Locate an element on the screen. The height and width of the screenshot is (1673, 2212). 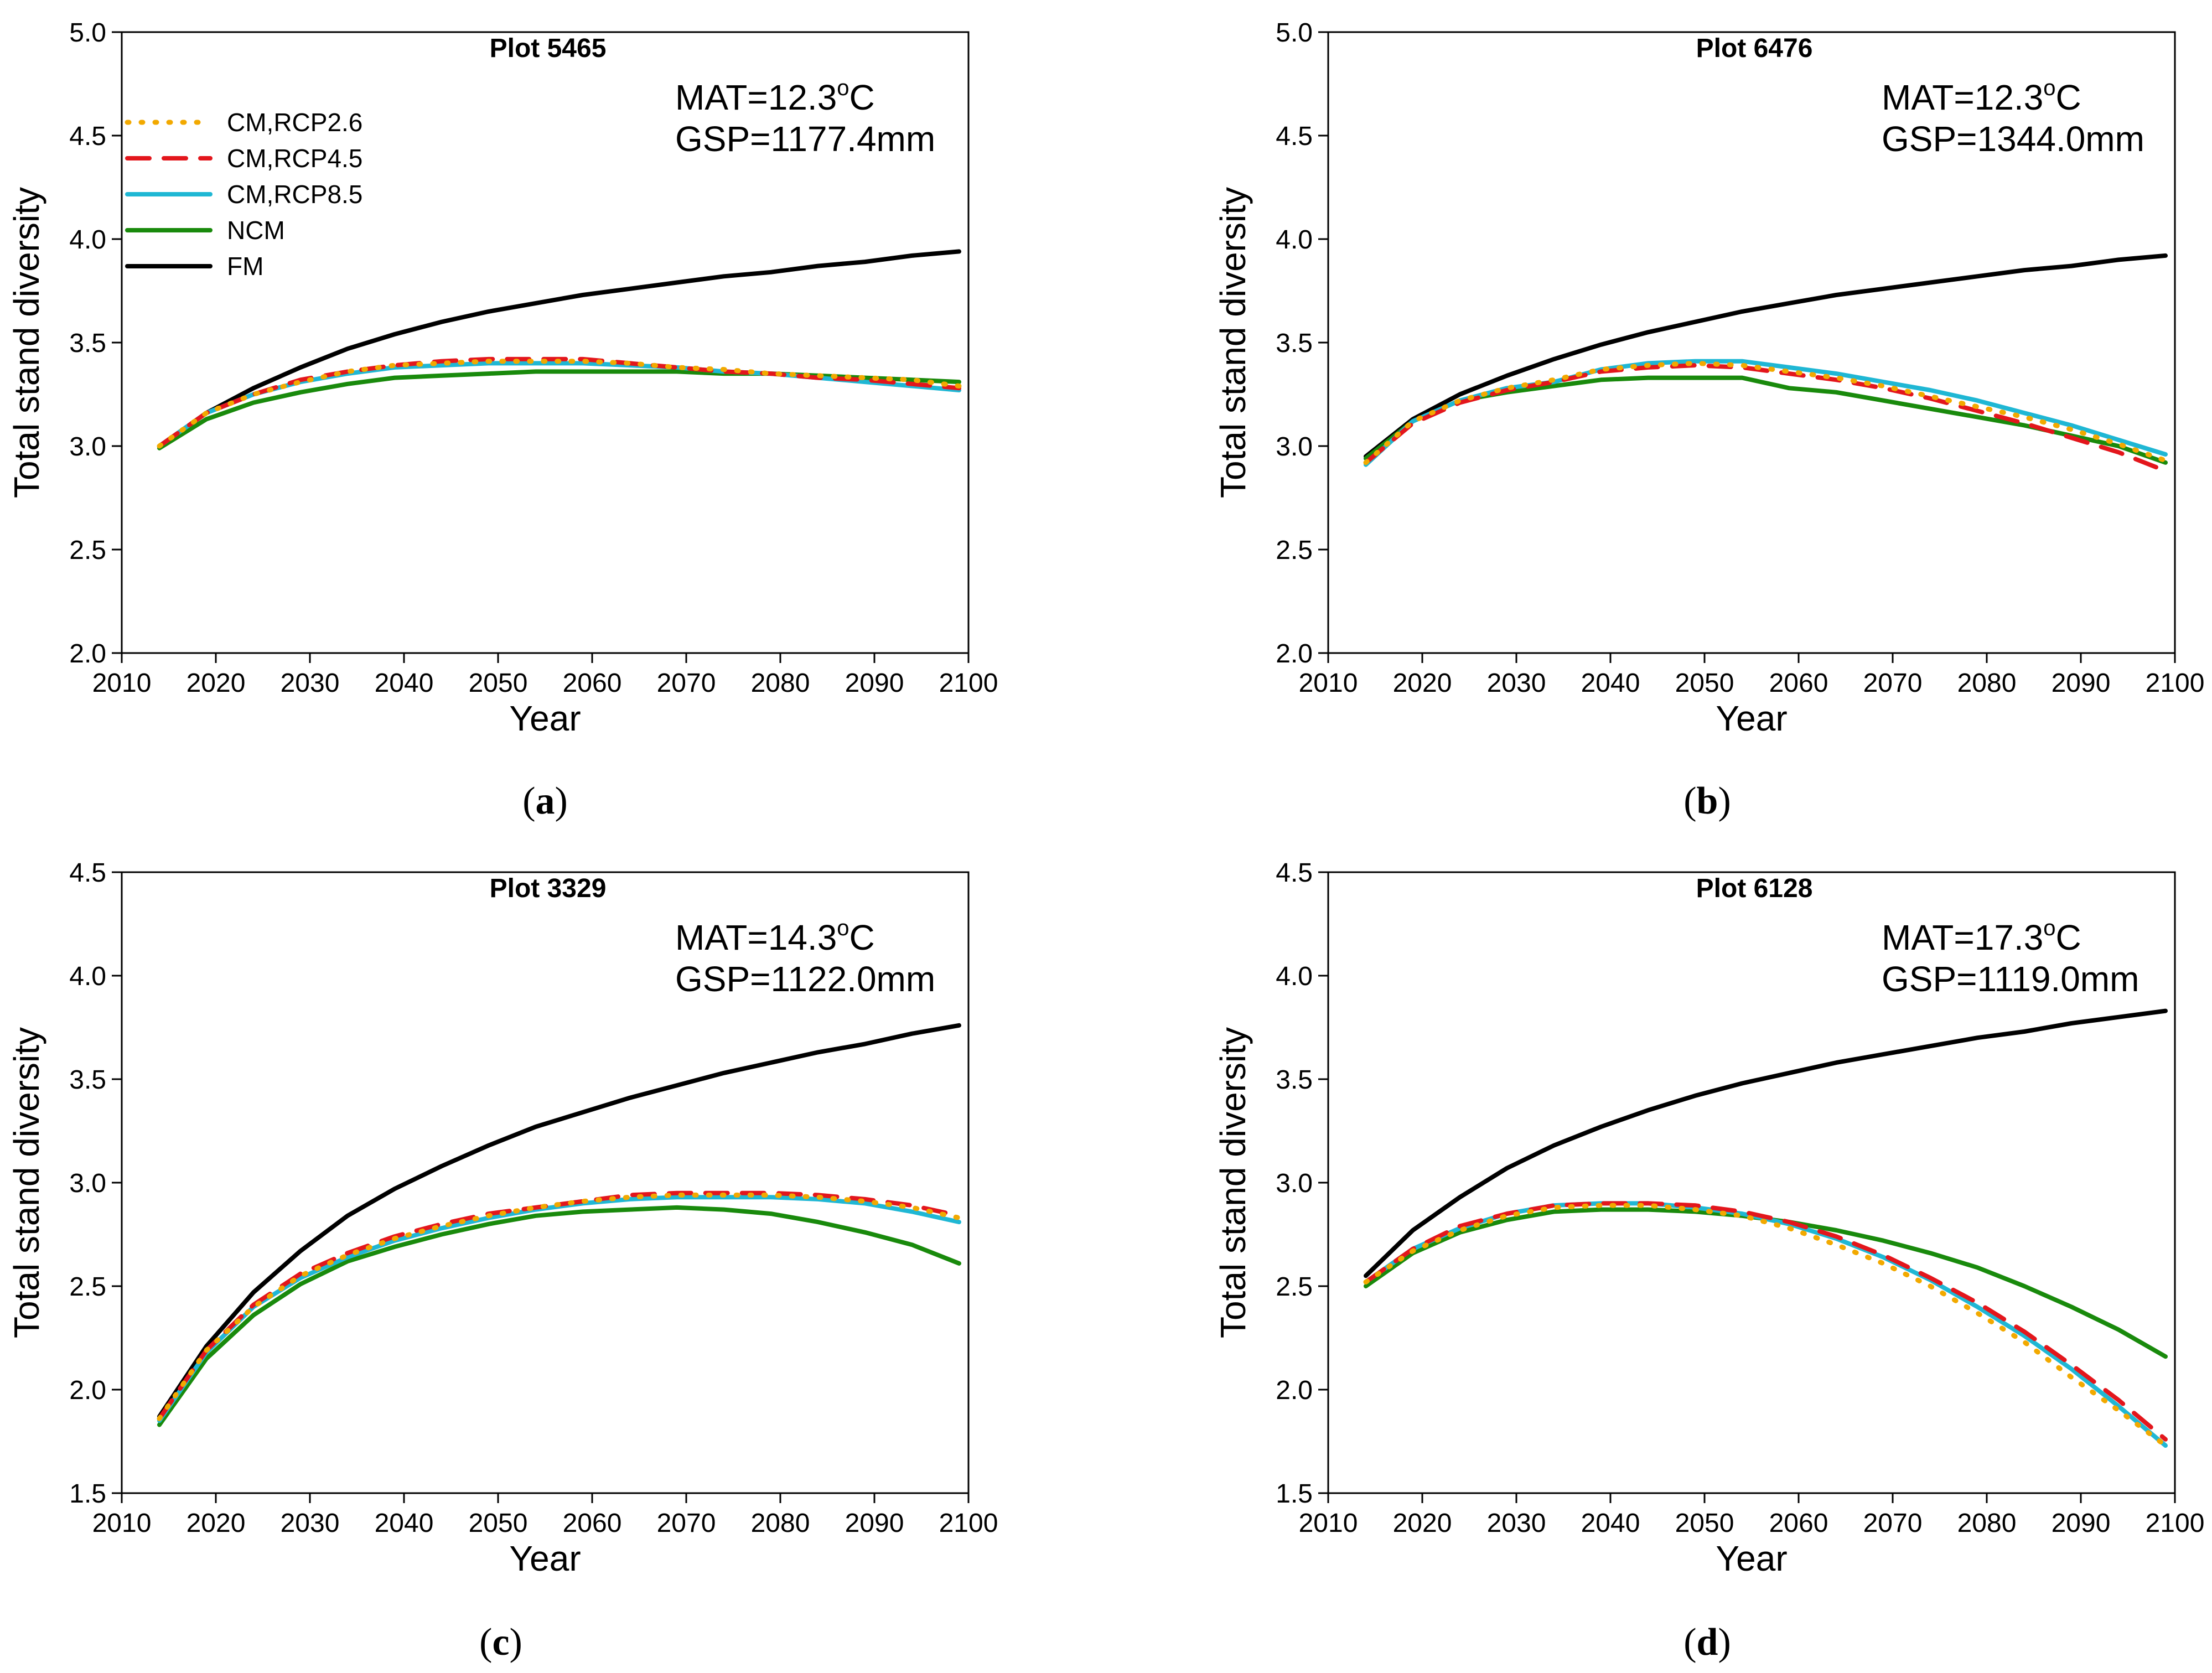
legend: CM,RCP2.6 CM,RCP4.5 CM,RCP8.5 NCM FM is located at coordinates (243, 194).